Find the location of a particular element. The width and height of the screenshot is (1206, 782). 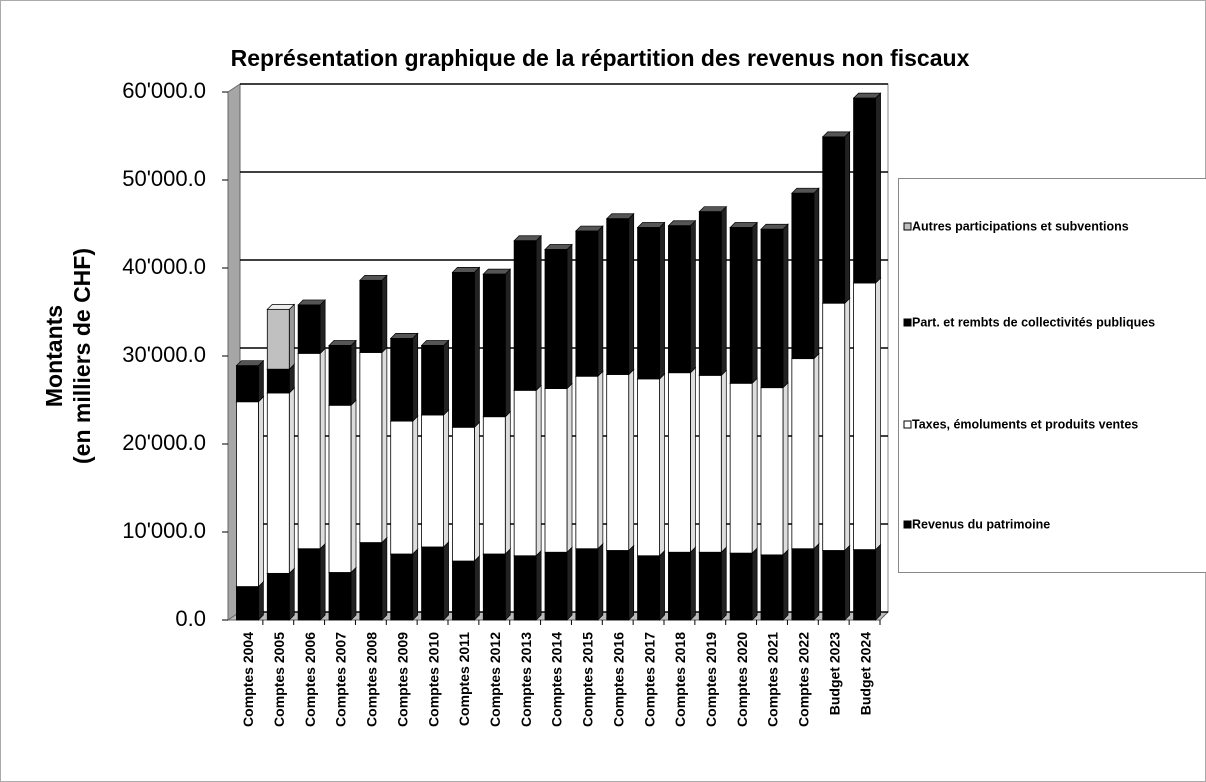

x-tick-label: Comptes 2017 is located at coordinates (649, 679).